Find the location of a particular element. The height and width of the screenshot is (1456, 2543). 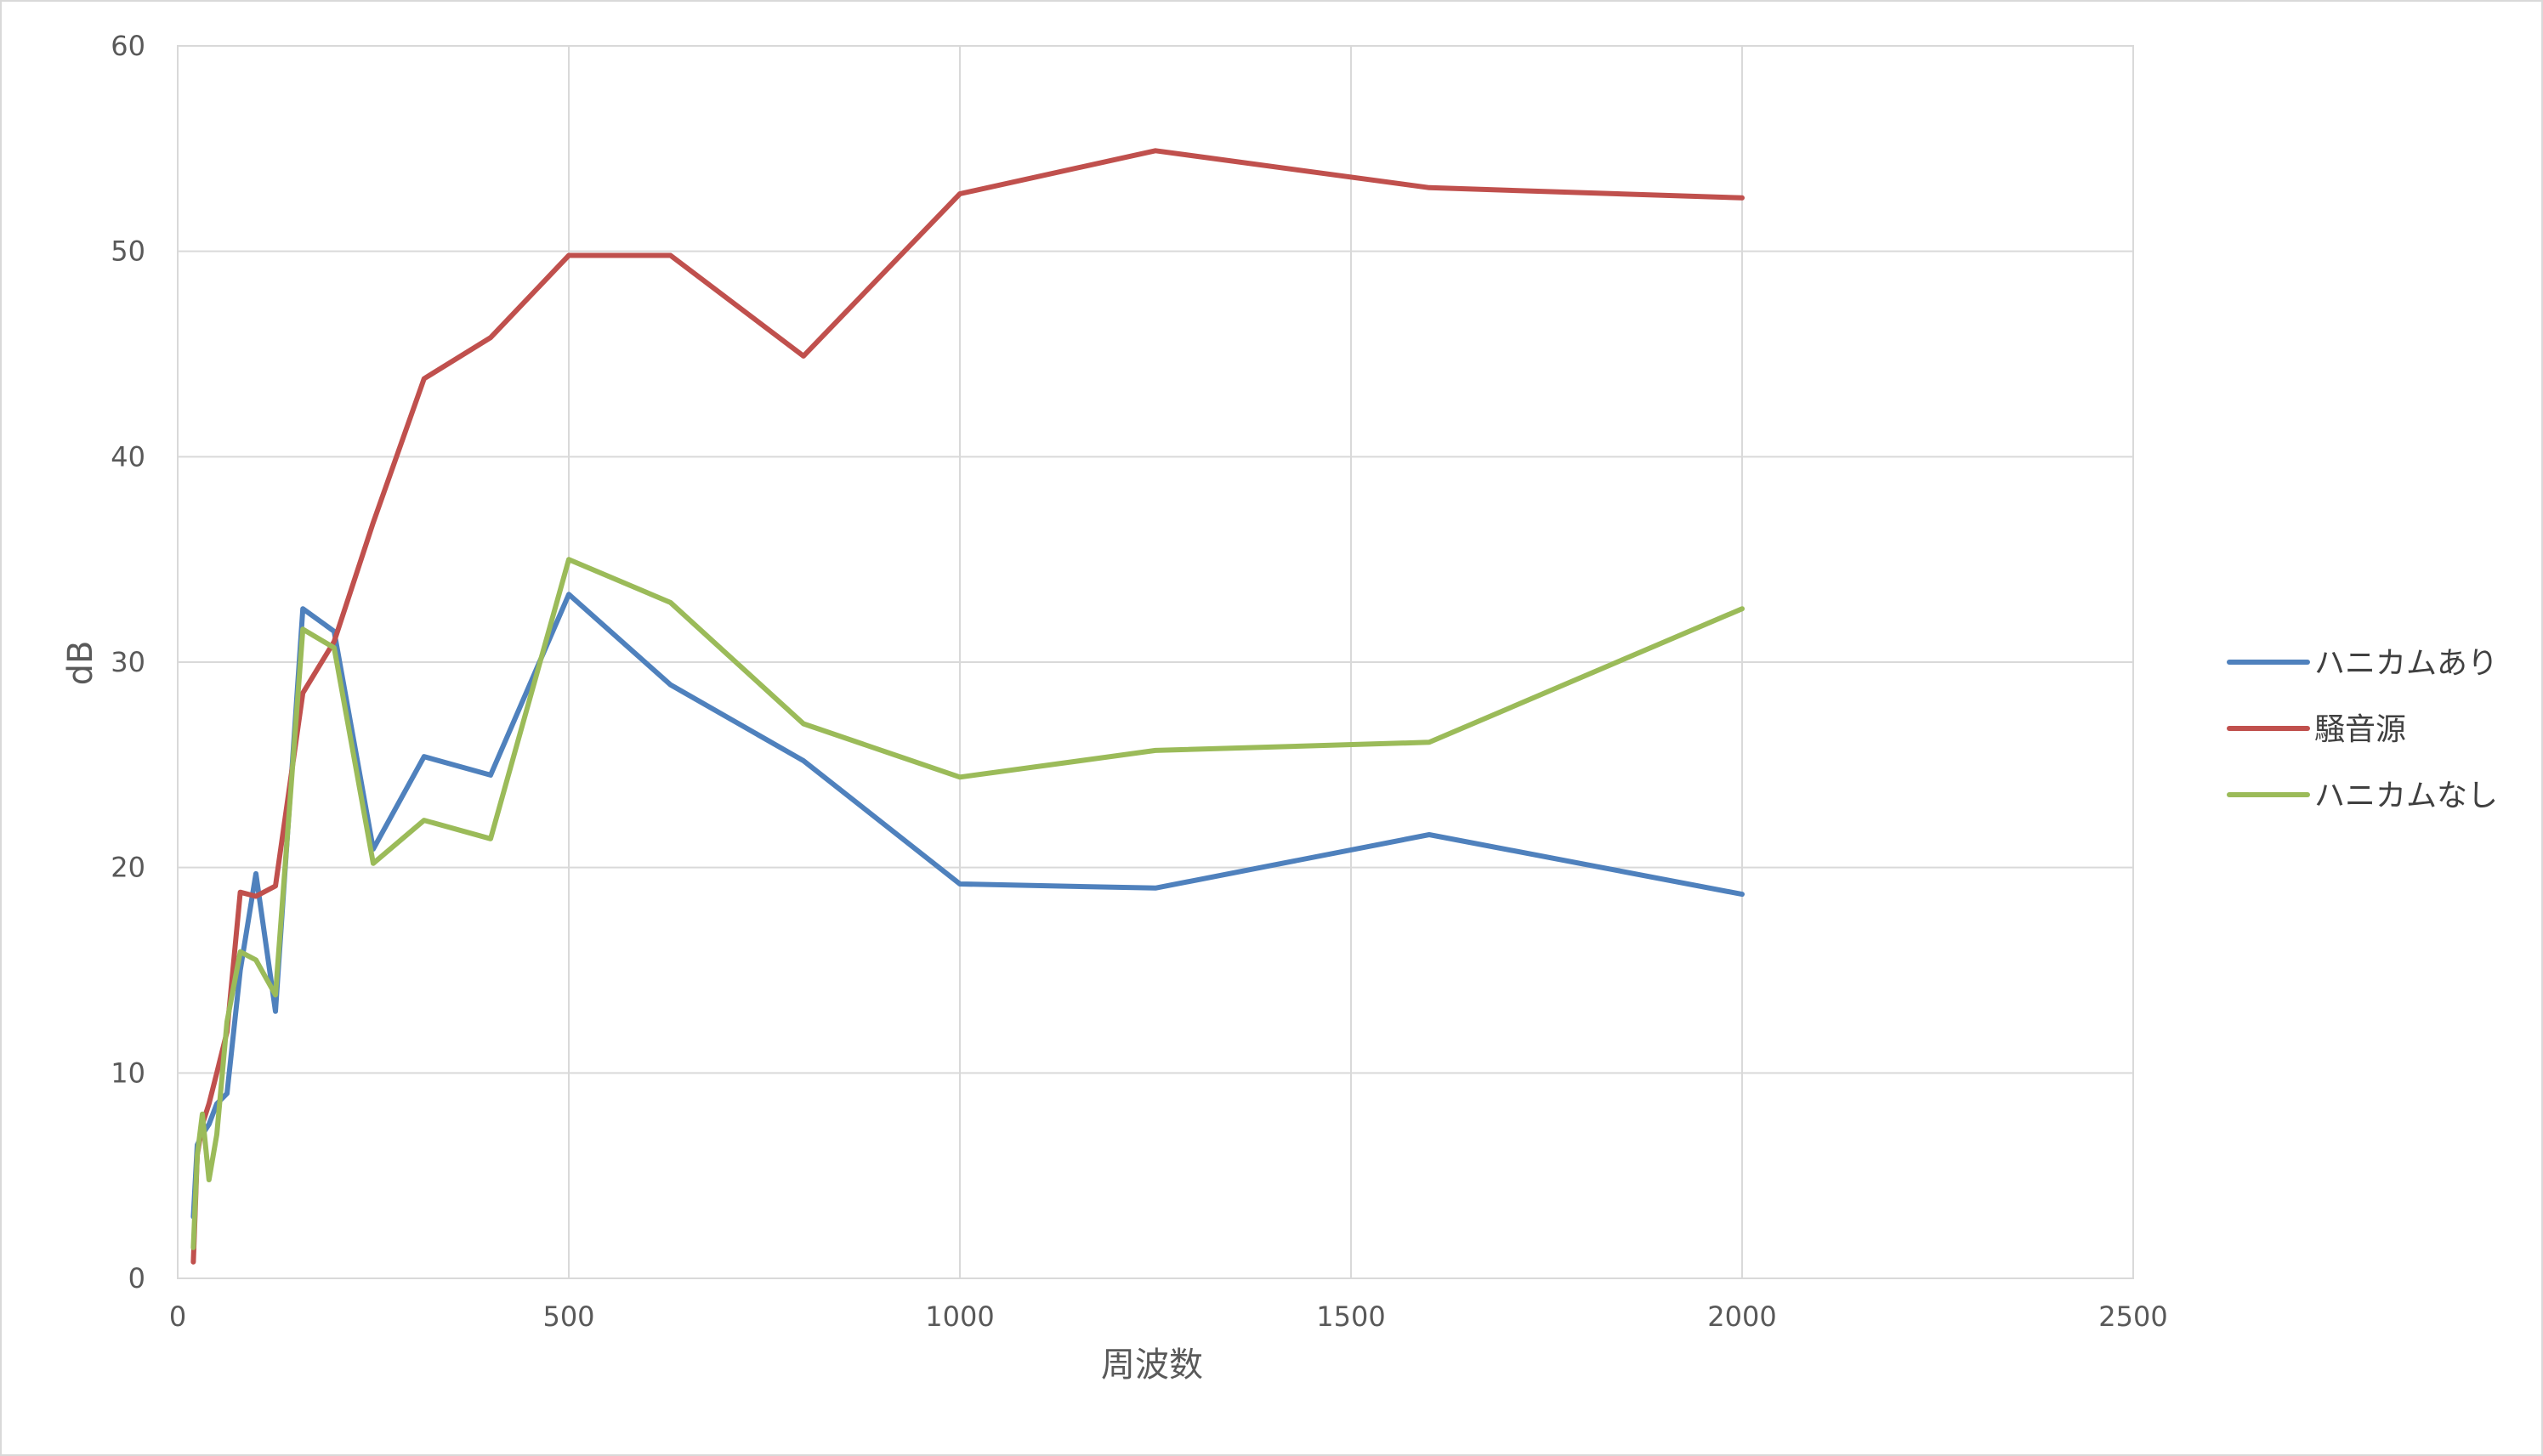

x-tick-label-0: 0 is located at coordinates (177, 1316).